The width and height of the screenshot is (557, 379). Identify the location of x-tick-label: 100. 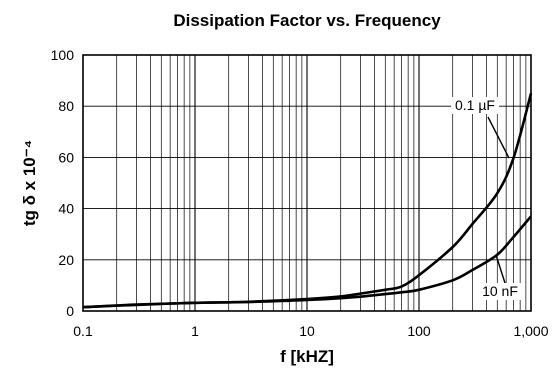
(419, 331).